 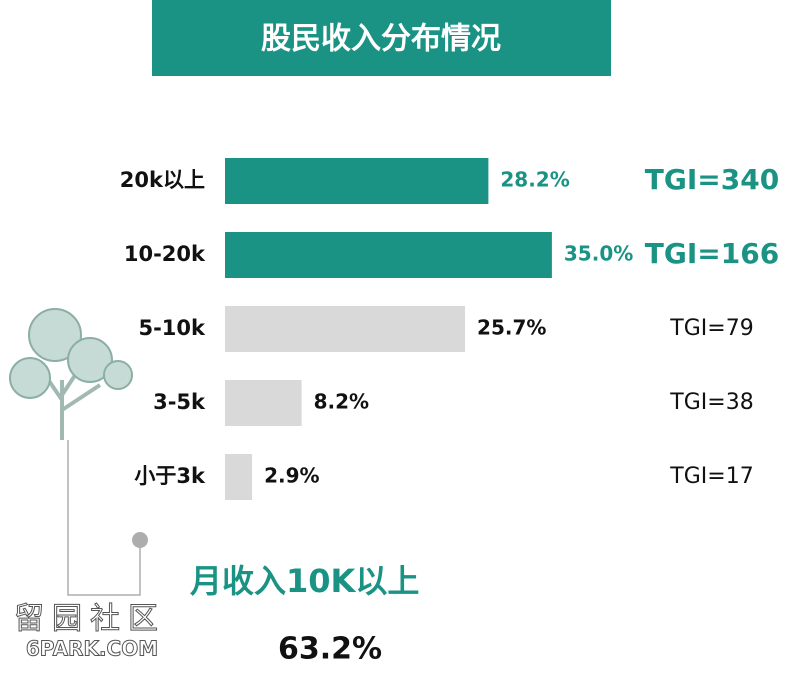 I want to click on category-label: 5-10k, so click(x=172, y=328).